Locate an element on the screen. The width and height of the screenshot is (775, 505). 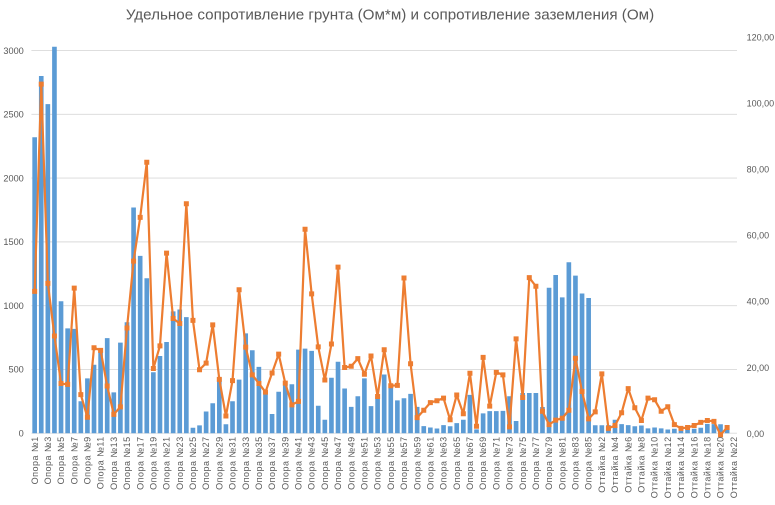
svg-text: Опора №45 is located at coordinates (325, 463).